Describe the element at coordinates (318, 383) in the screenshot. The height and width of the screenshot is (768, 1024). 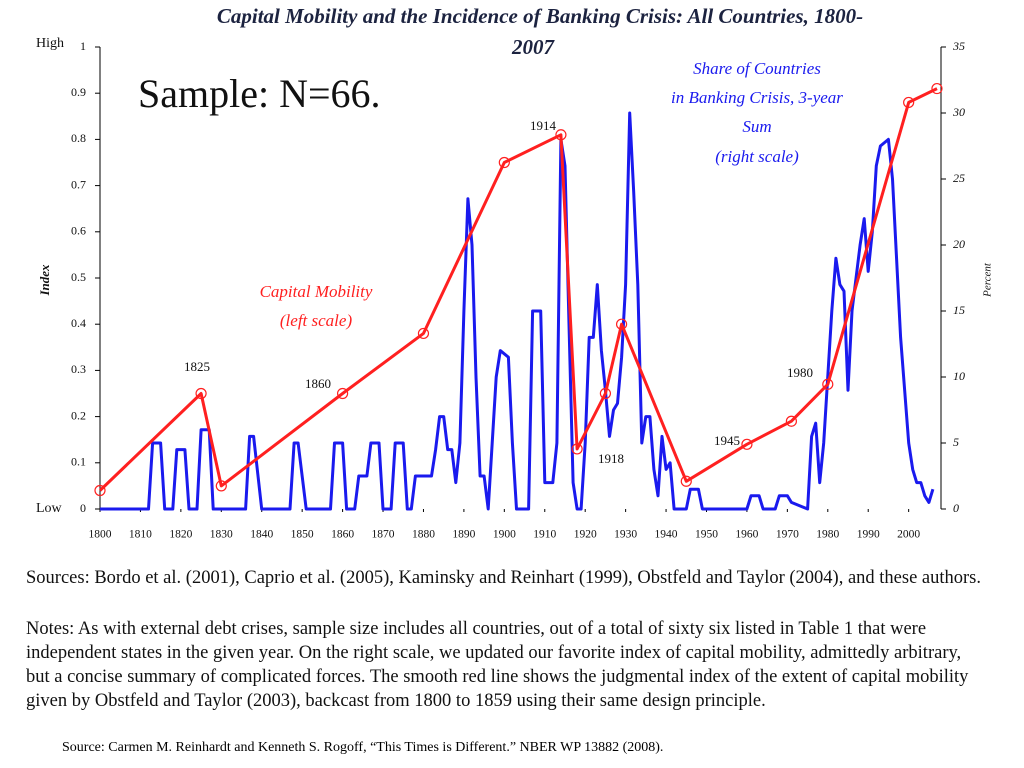
I see `annotation: 1860` at that location.